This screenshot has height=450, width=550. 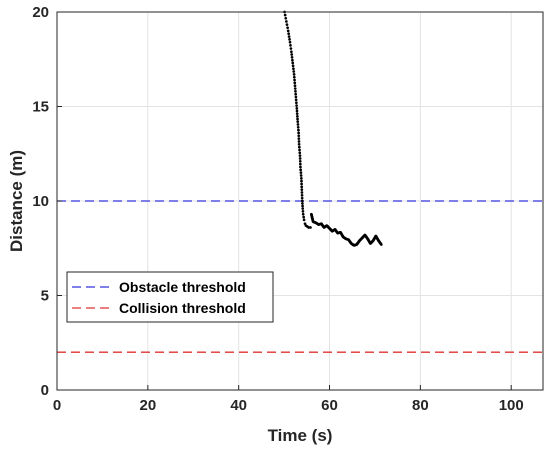 I want to click on y-tick-label: 0, so click(x=45, y=390).